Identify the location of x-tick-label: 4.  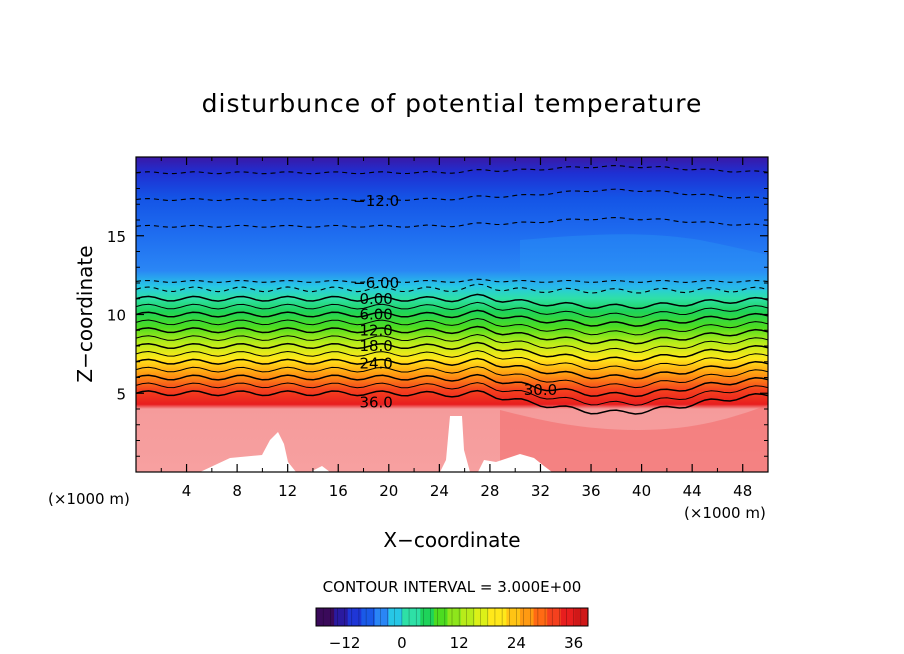
(187, 491).